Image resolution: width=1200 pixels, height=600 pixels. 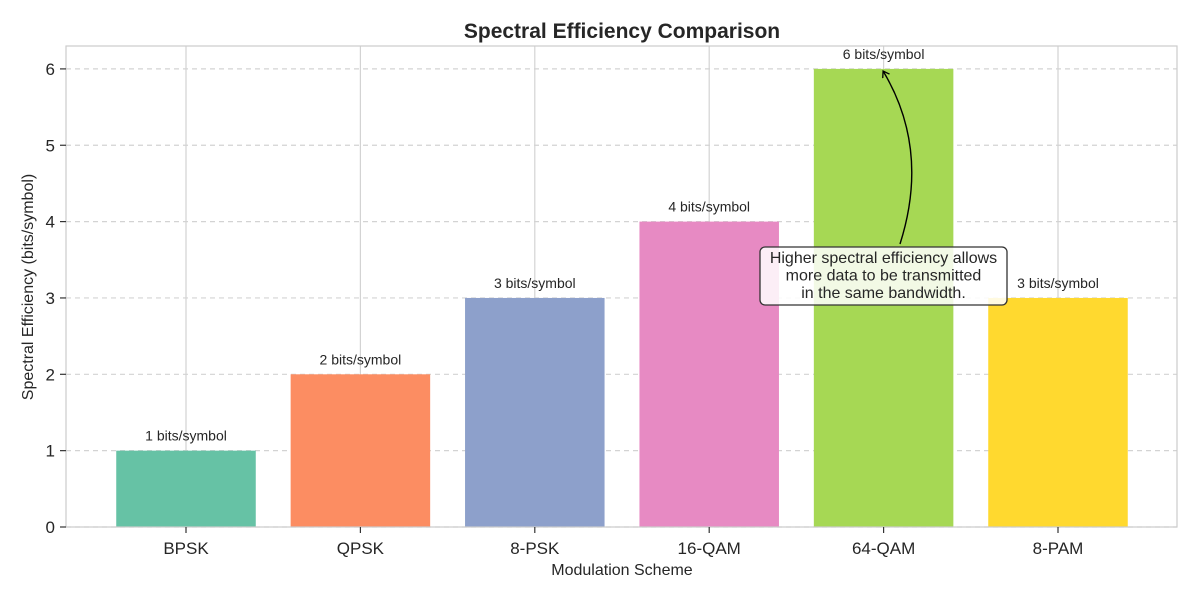 What do you see at coordinates (883, 293) in the screenshot?
I see `annotation-text-line: in the same bandwidth.` at bounding box center [883, 293].